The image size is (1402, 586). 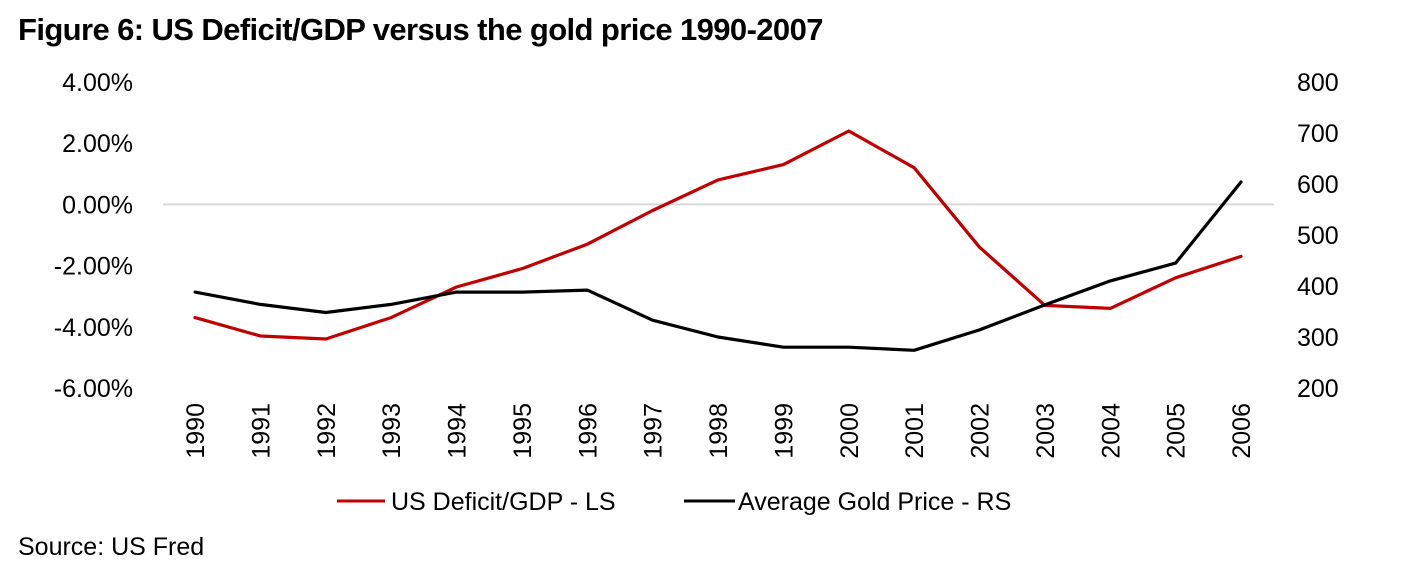 I want to click on x-axis-tick-label: 2006, so click(x=1242, y=431).